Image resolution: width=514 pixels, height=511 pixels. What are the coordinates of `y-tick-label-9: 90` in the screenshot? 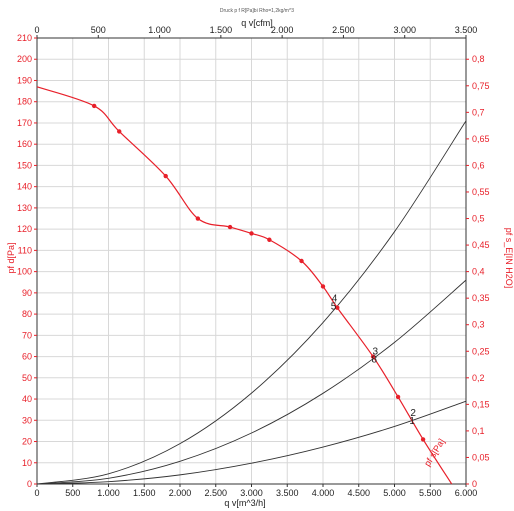 It's located at (27, 293).